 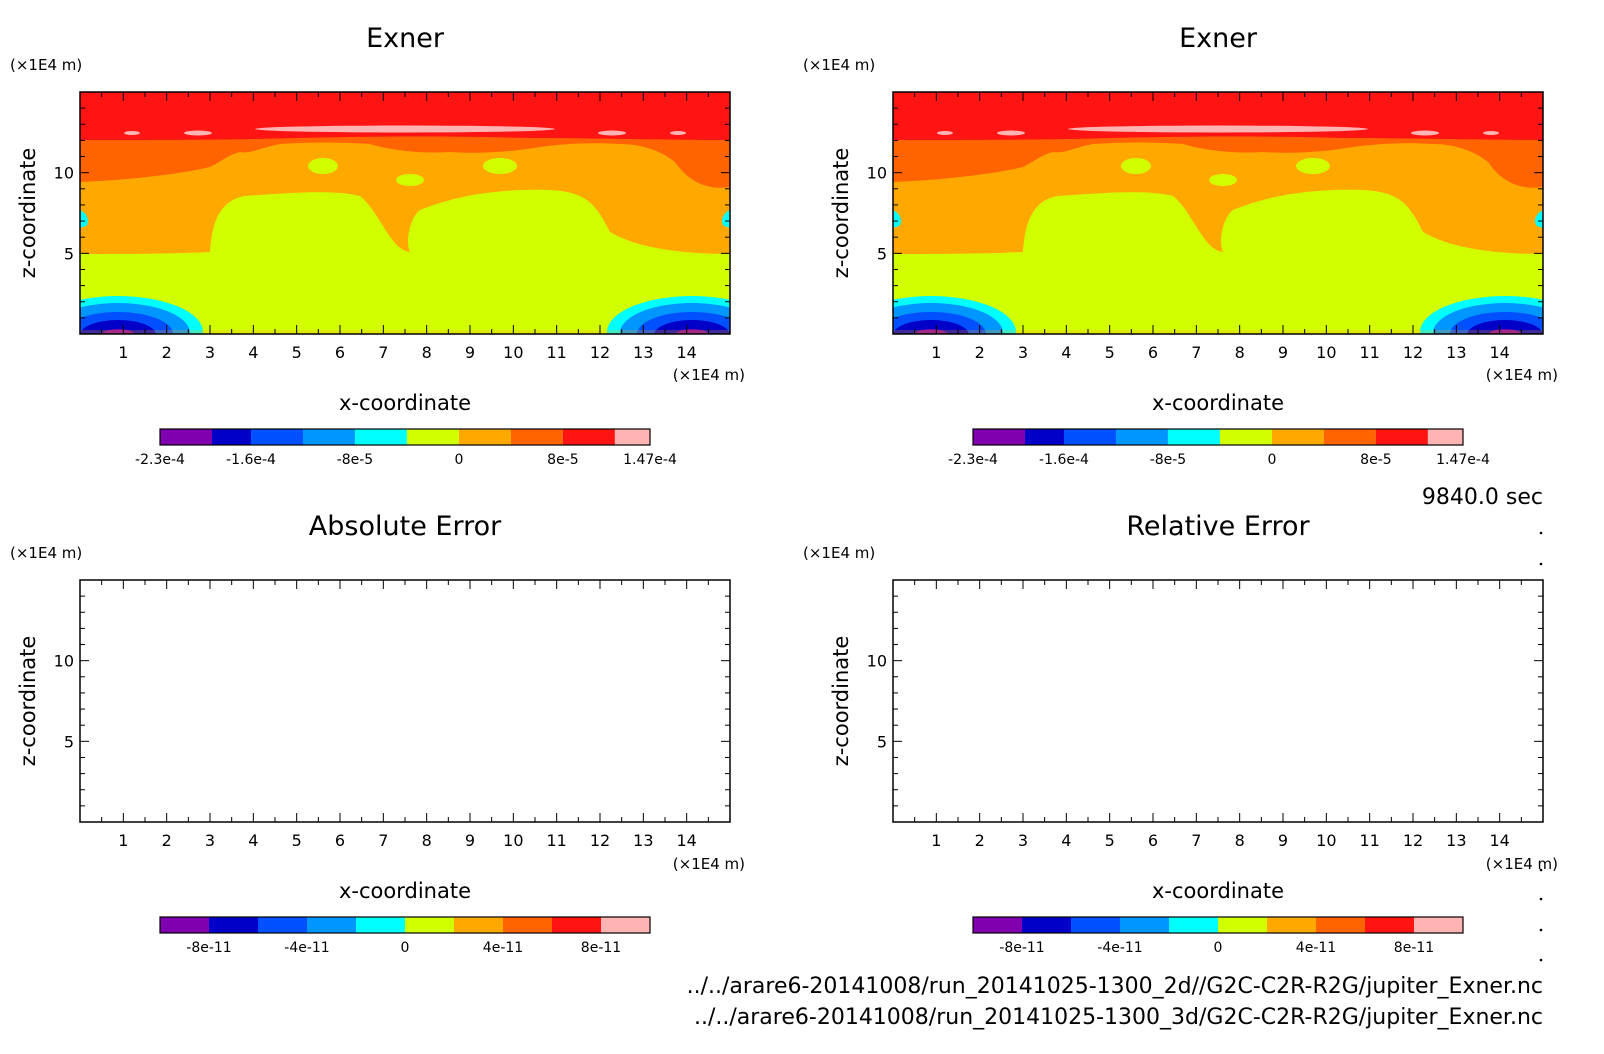 I want to click on x-axis-ticks: 1 2 3 4 5 6 7 8 9 10 11 12 13 14, so click(x=405, y=715).